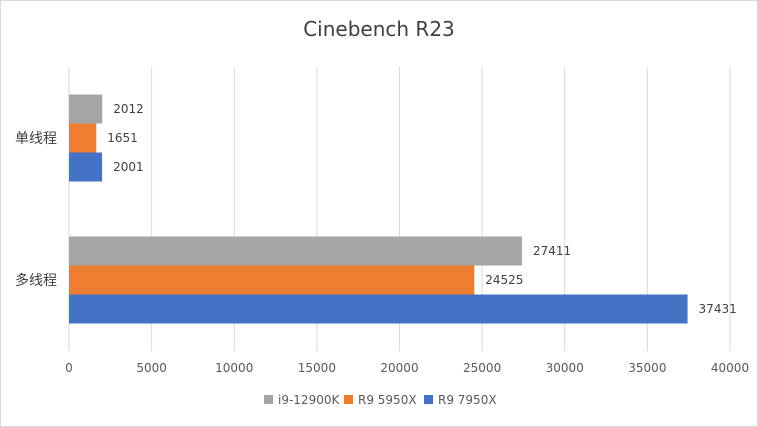 The height and width of the screenshot is (427, 758). I want to click on data-label: 24525, so click(504, 280).